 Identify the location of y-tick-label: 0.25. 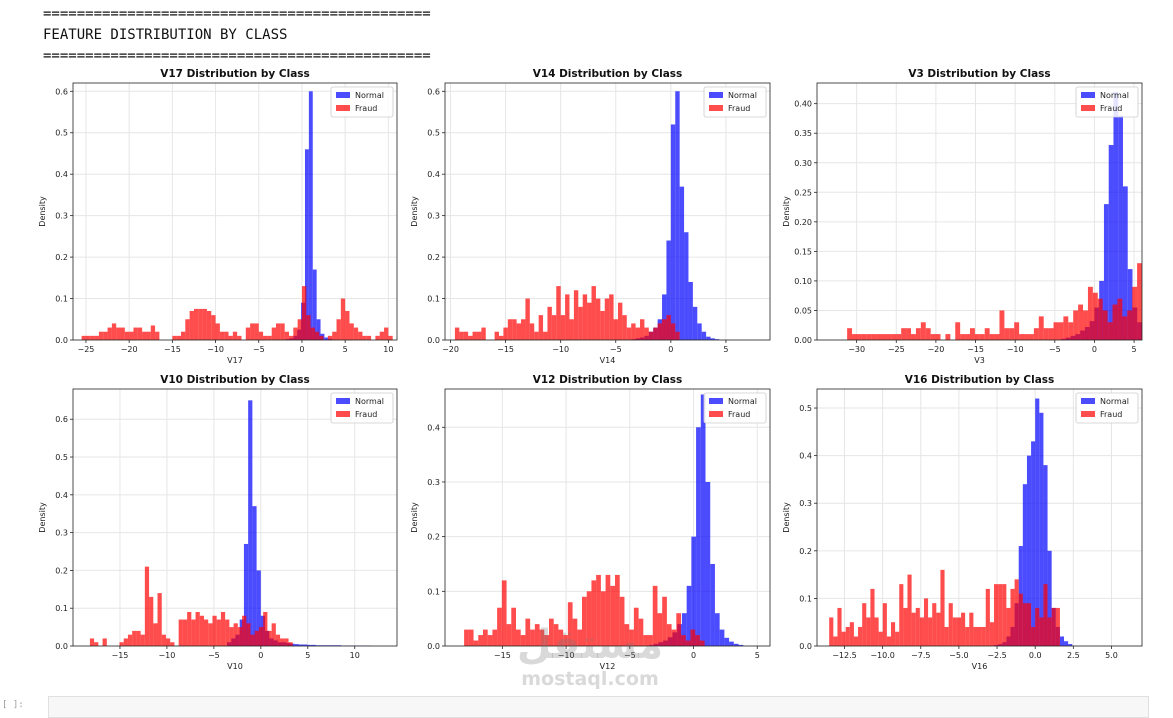
(803, 192).